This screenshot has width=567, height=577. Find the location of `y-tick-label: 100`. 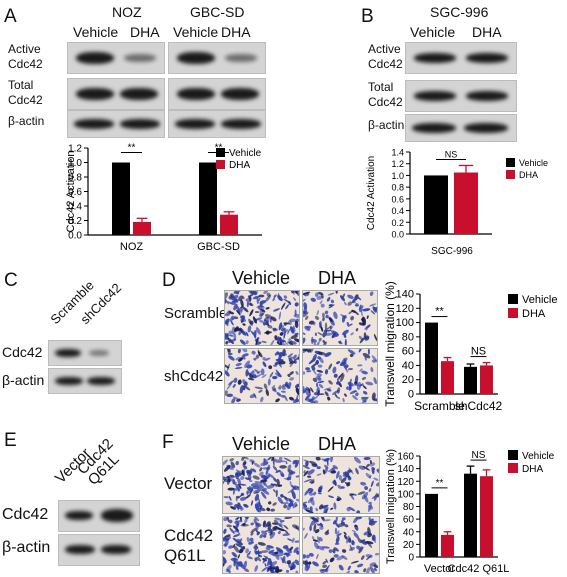

y-tick-label: 100 is located at coordinates (405, 494).